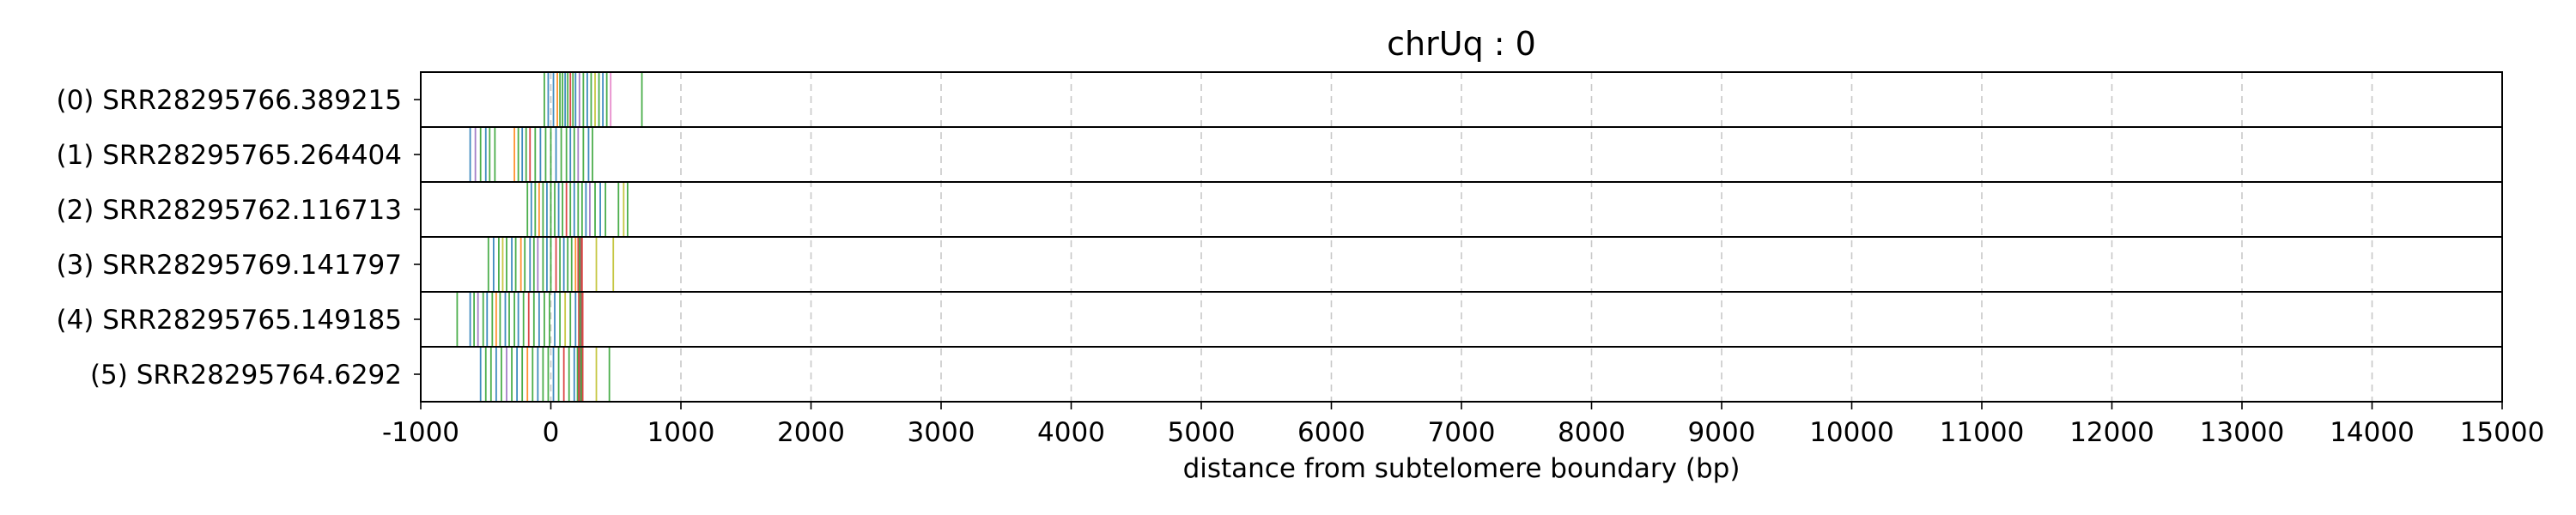 The height and width of the screenshot is (515, 2576). Describe the element at coordinates (2372, 432) in the screenshot. I see `x-tick-label: 14000` at that location.